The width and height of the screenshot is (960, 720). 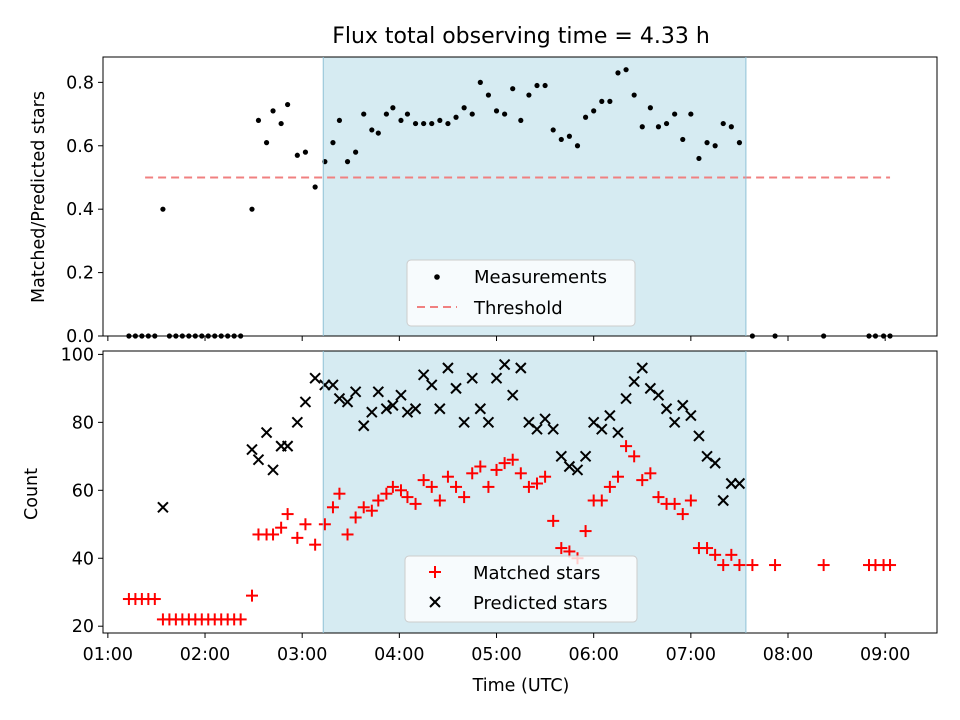 What do you see at coordinates (521, 686) in the screenshot?
I see `bottom-x-label: Time (UTC)` at bounding box center [521, 686].